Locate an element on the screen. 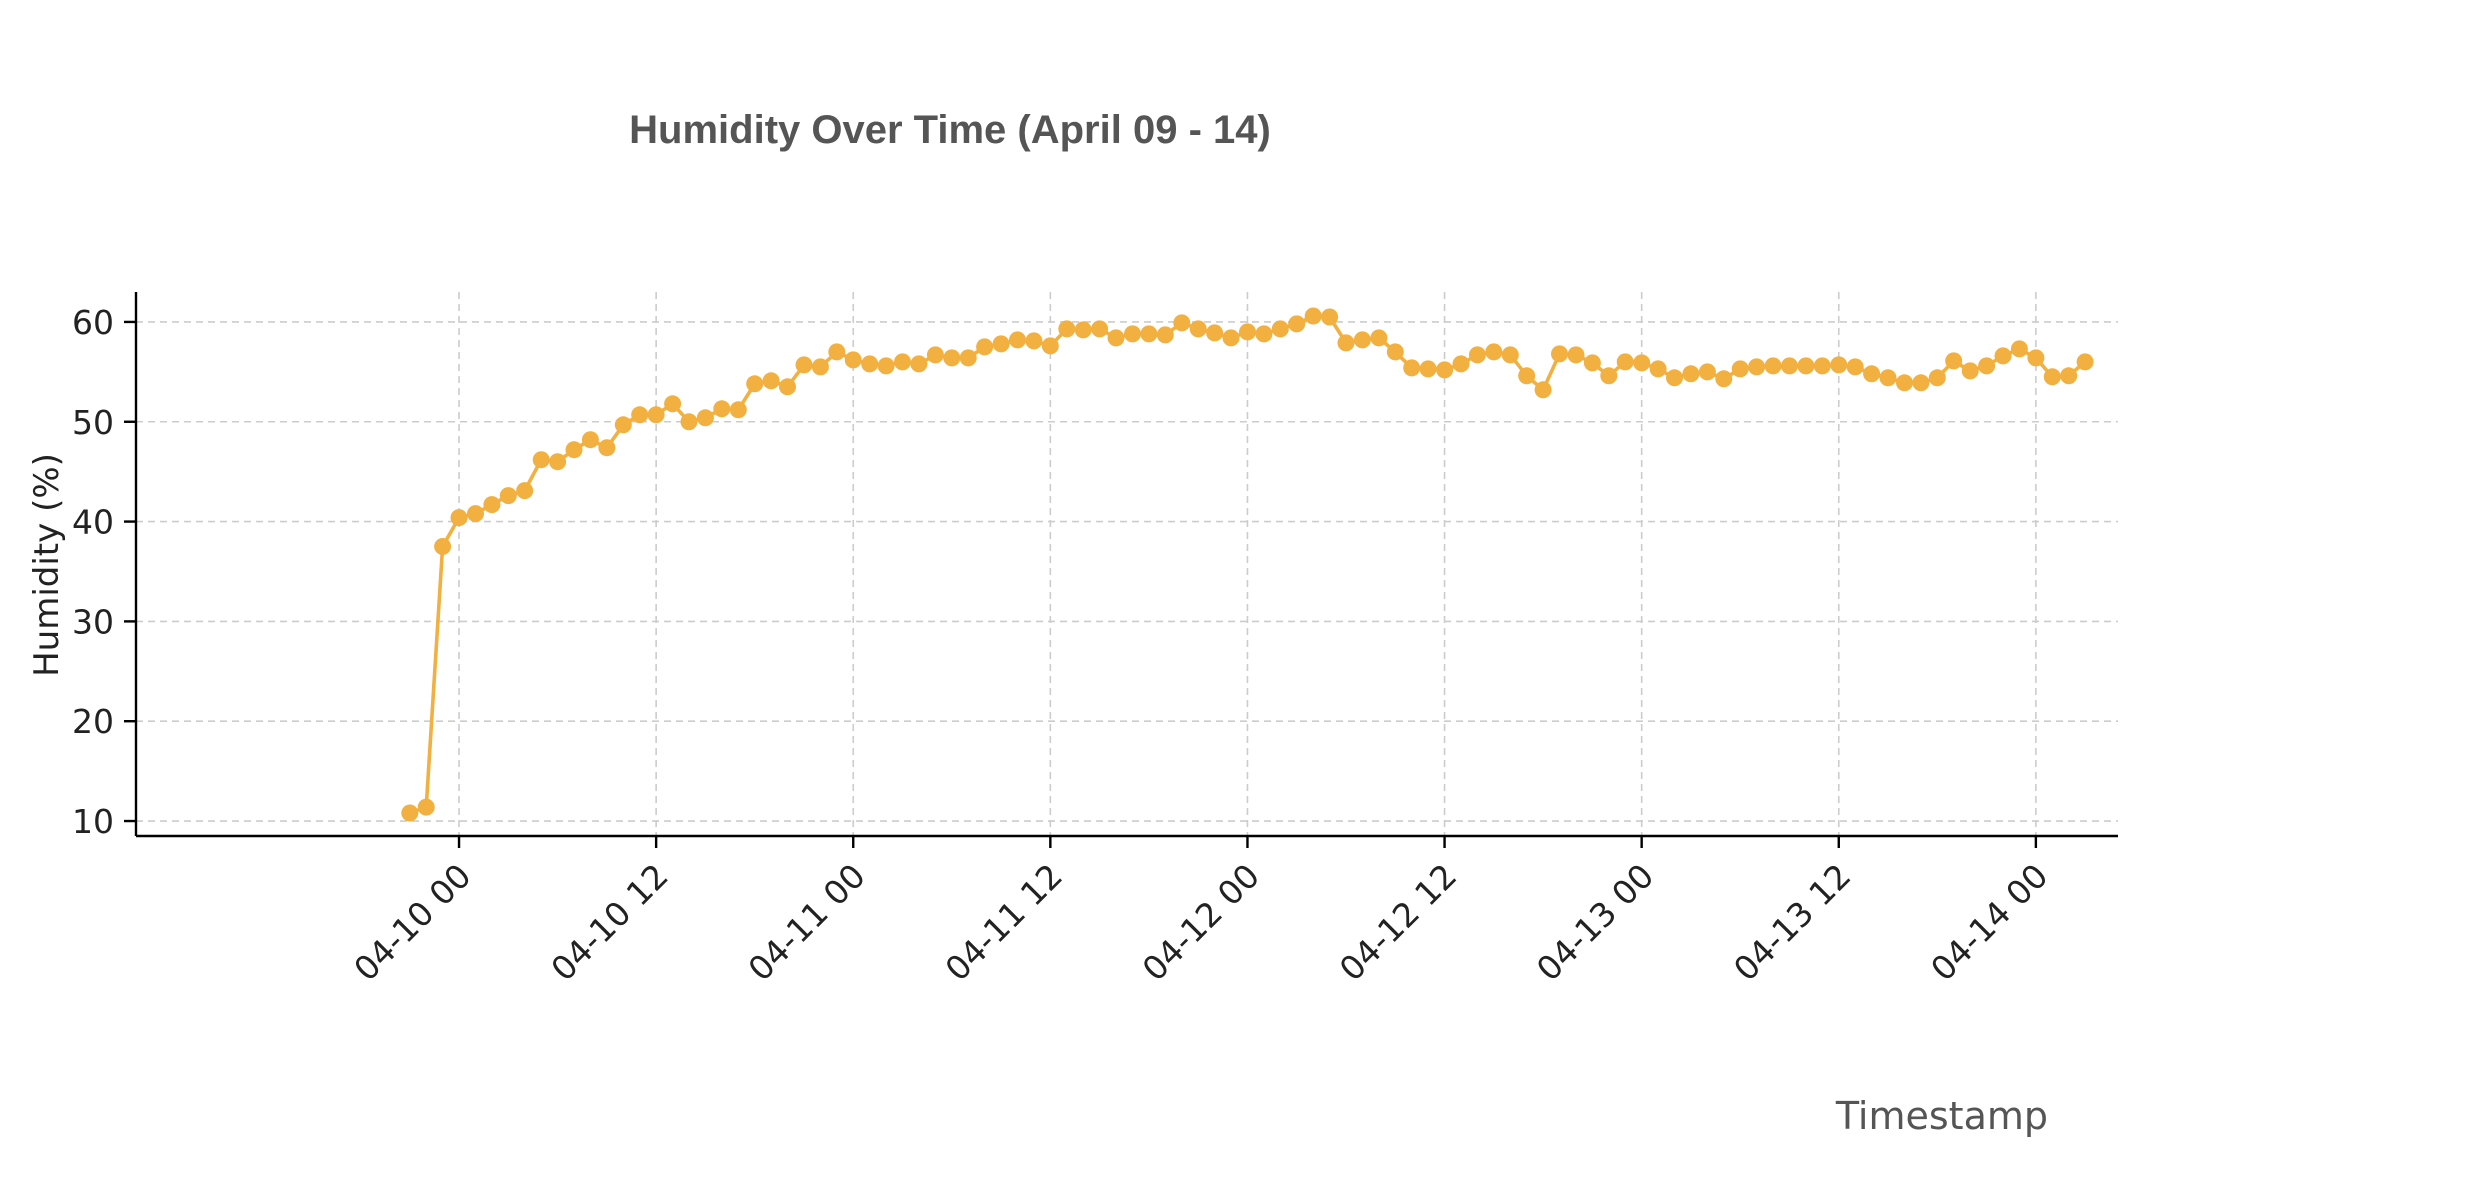 Image resolution: width=2484 pixels, height=1194 pixels. y-tick-label: 60 is located at coordinates (93, 322).